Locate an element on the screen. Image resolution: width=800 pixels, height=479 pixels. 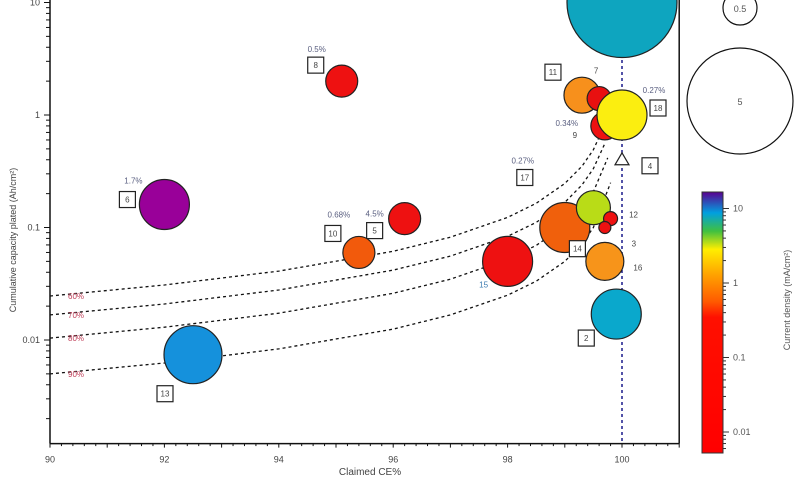
data-point-id: 5 is located at coordinates (374, 231).